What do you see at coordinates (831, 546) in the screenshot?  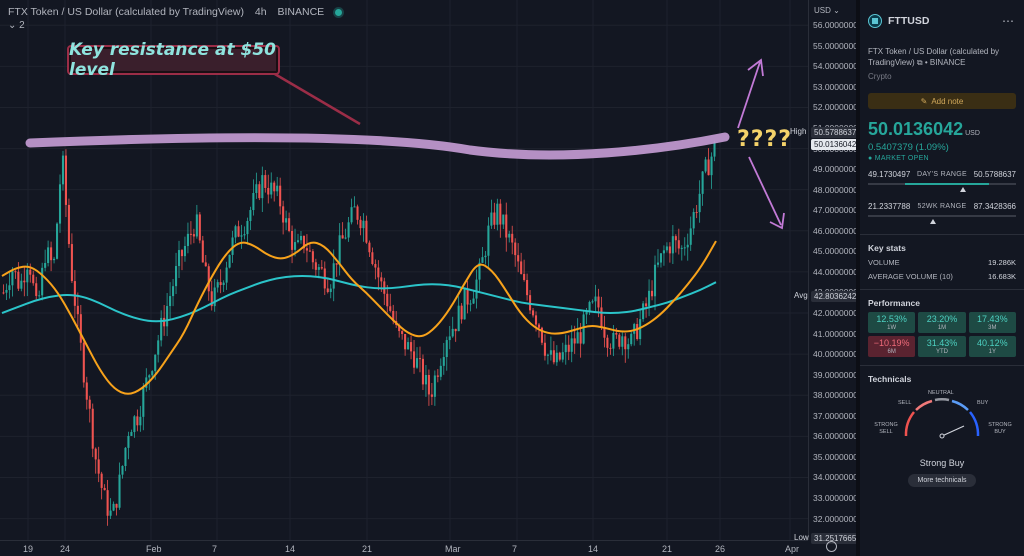 I see `clock-icon` at bounding box center [831, 546].